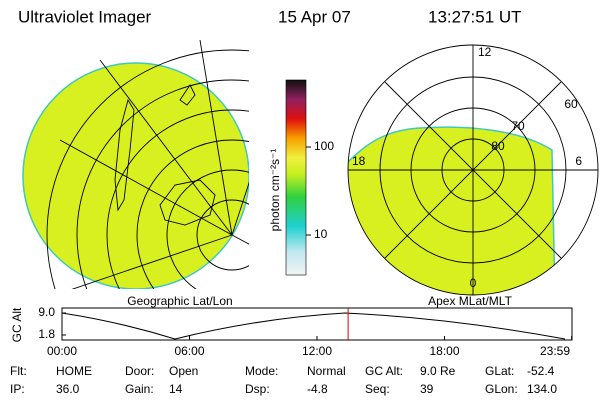 The width and height of the screenshot is (600, 400). I want to click on status-value: Normal, so click(326, 371).